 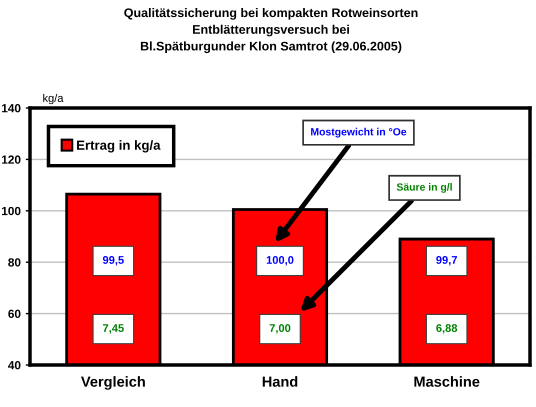 I want to click on y-tick-label: 80, so click(x=14, y=262).